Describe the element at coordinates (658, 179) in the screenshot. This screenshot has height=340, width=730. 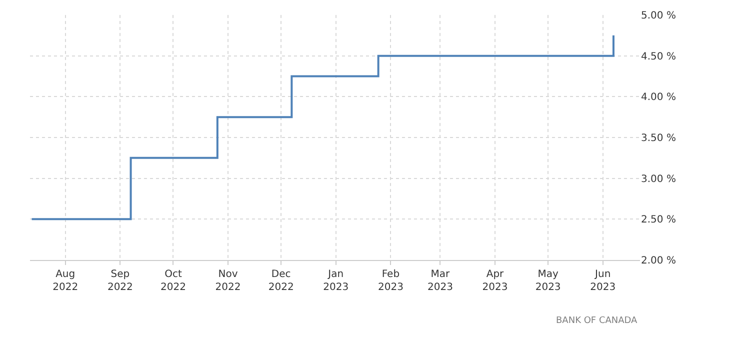
I see `y-tick-label: 3.00 %` at that location.